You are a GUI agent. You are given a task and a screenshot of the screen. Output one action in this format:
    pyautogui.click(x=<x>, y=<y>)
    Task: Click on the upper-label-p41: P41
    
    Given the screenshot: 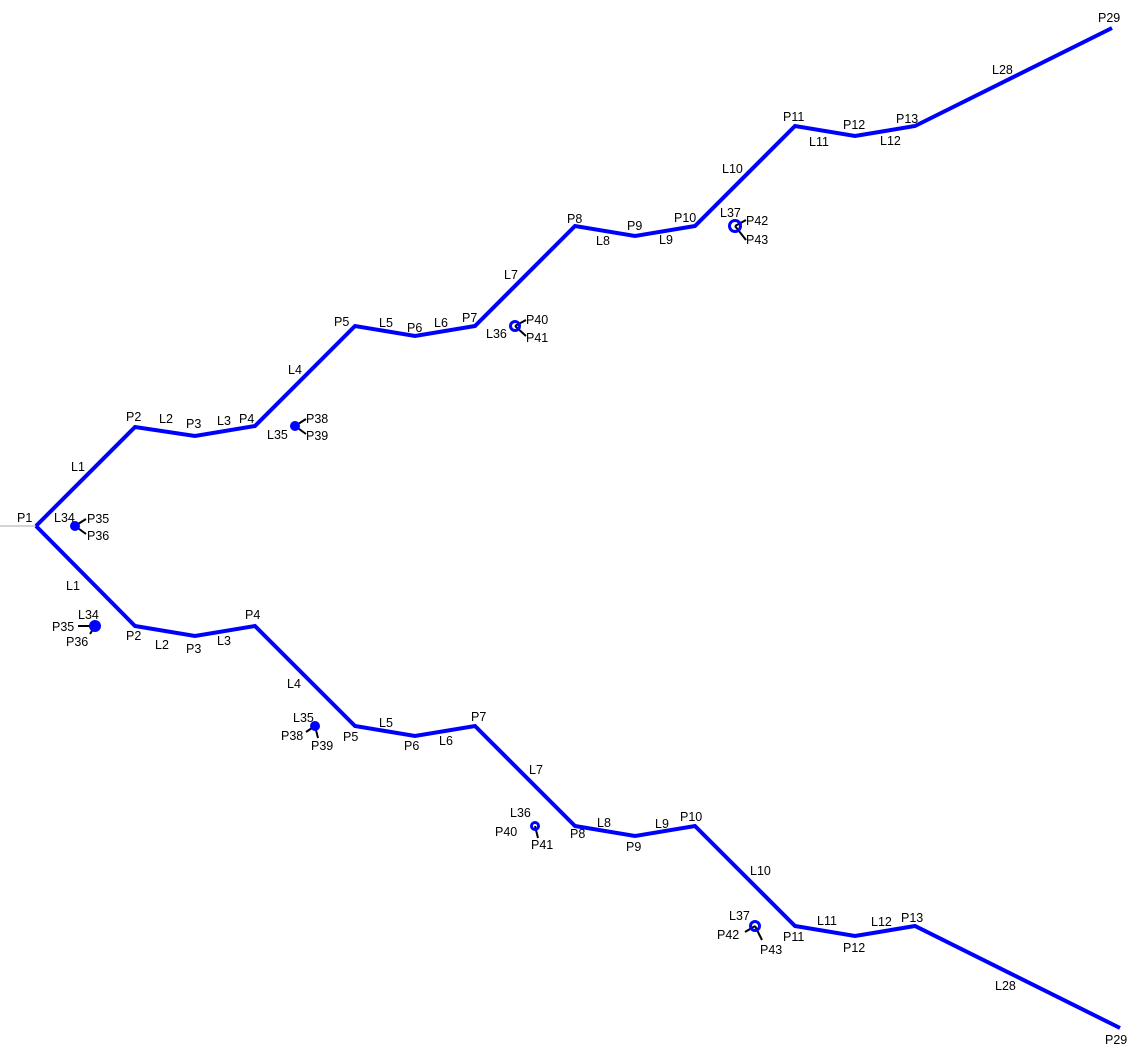 What is the action you would take?
    pyautogui.click(x=537, y=338)
    